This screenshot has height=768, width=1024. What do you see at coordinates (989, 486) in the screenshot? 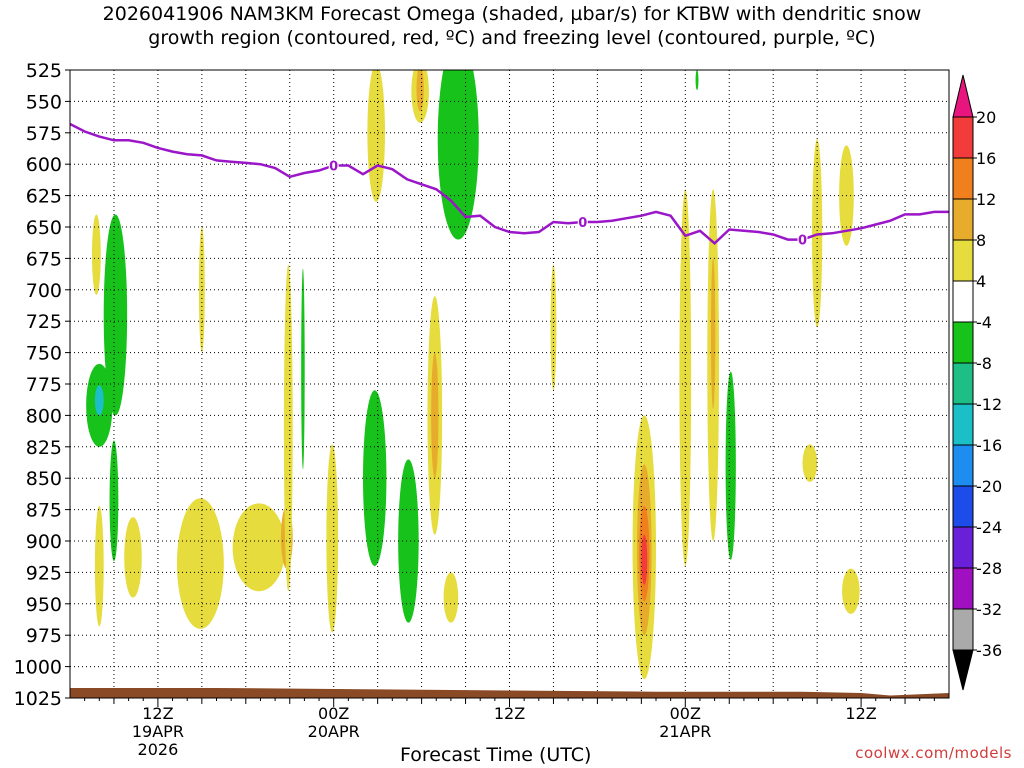
I see `colorbar-label-9: -20` at bounding box center [989, 486].